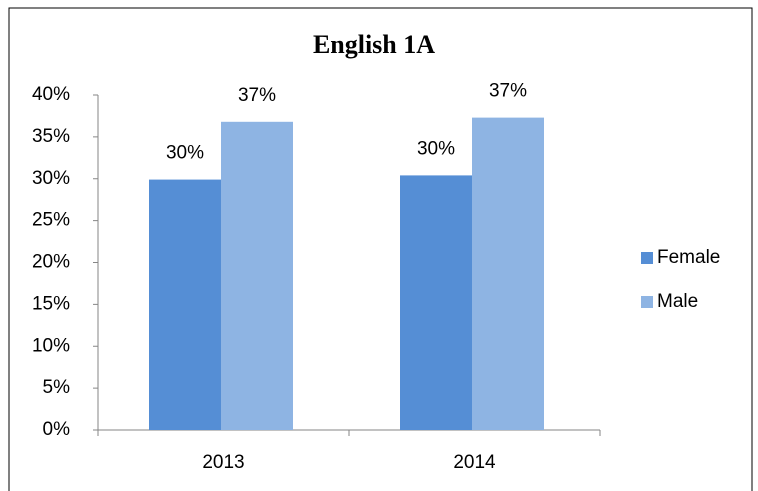 The height and width of the screenshot is (491, 758). I want to click on y-tick-label: 40%, so click(51, 94).